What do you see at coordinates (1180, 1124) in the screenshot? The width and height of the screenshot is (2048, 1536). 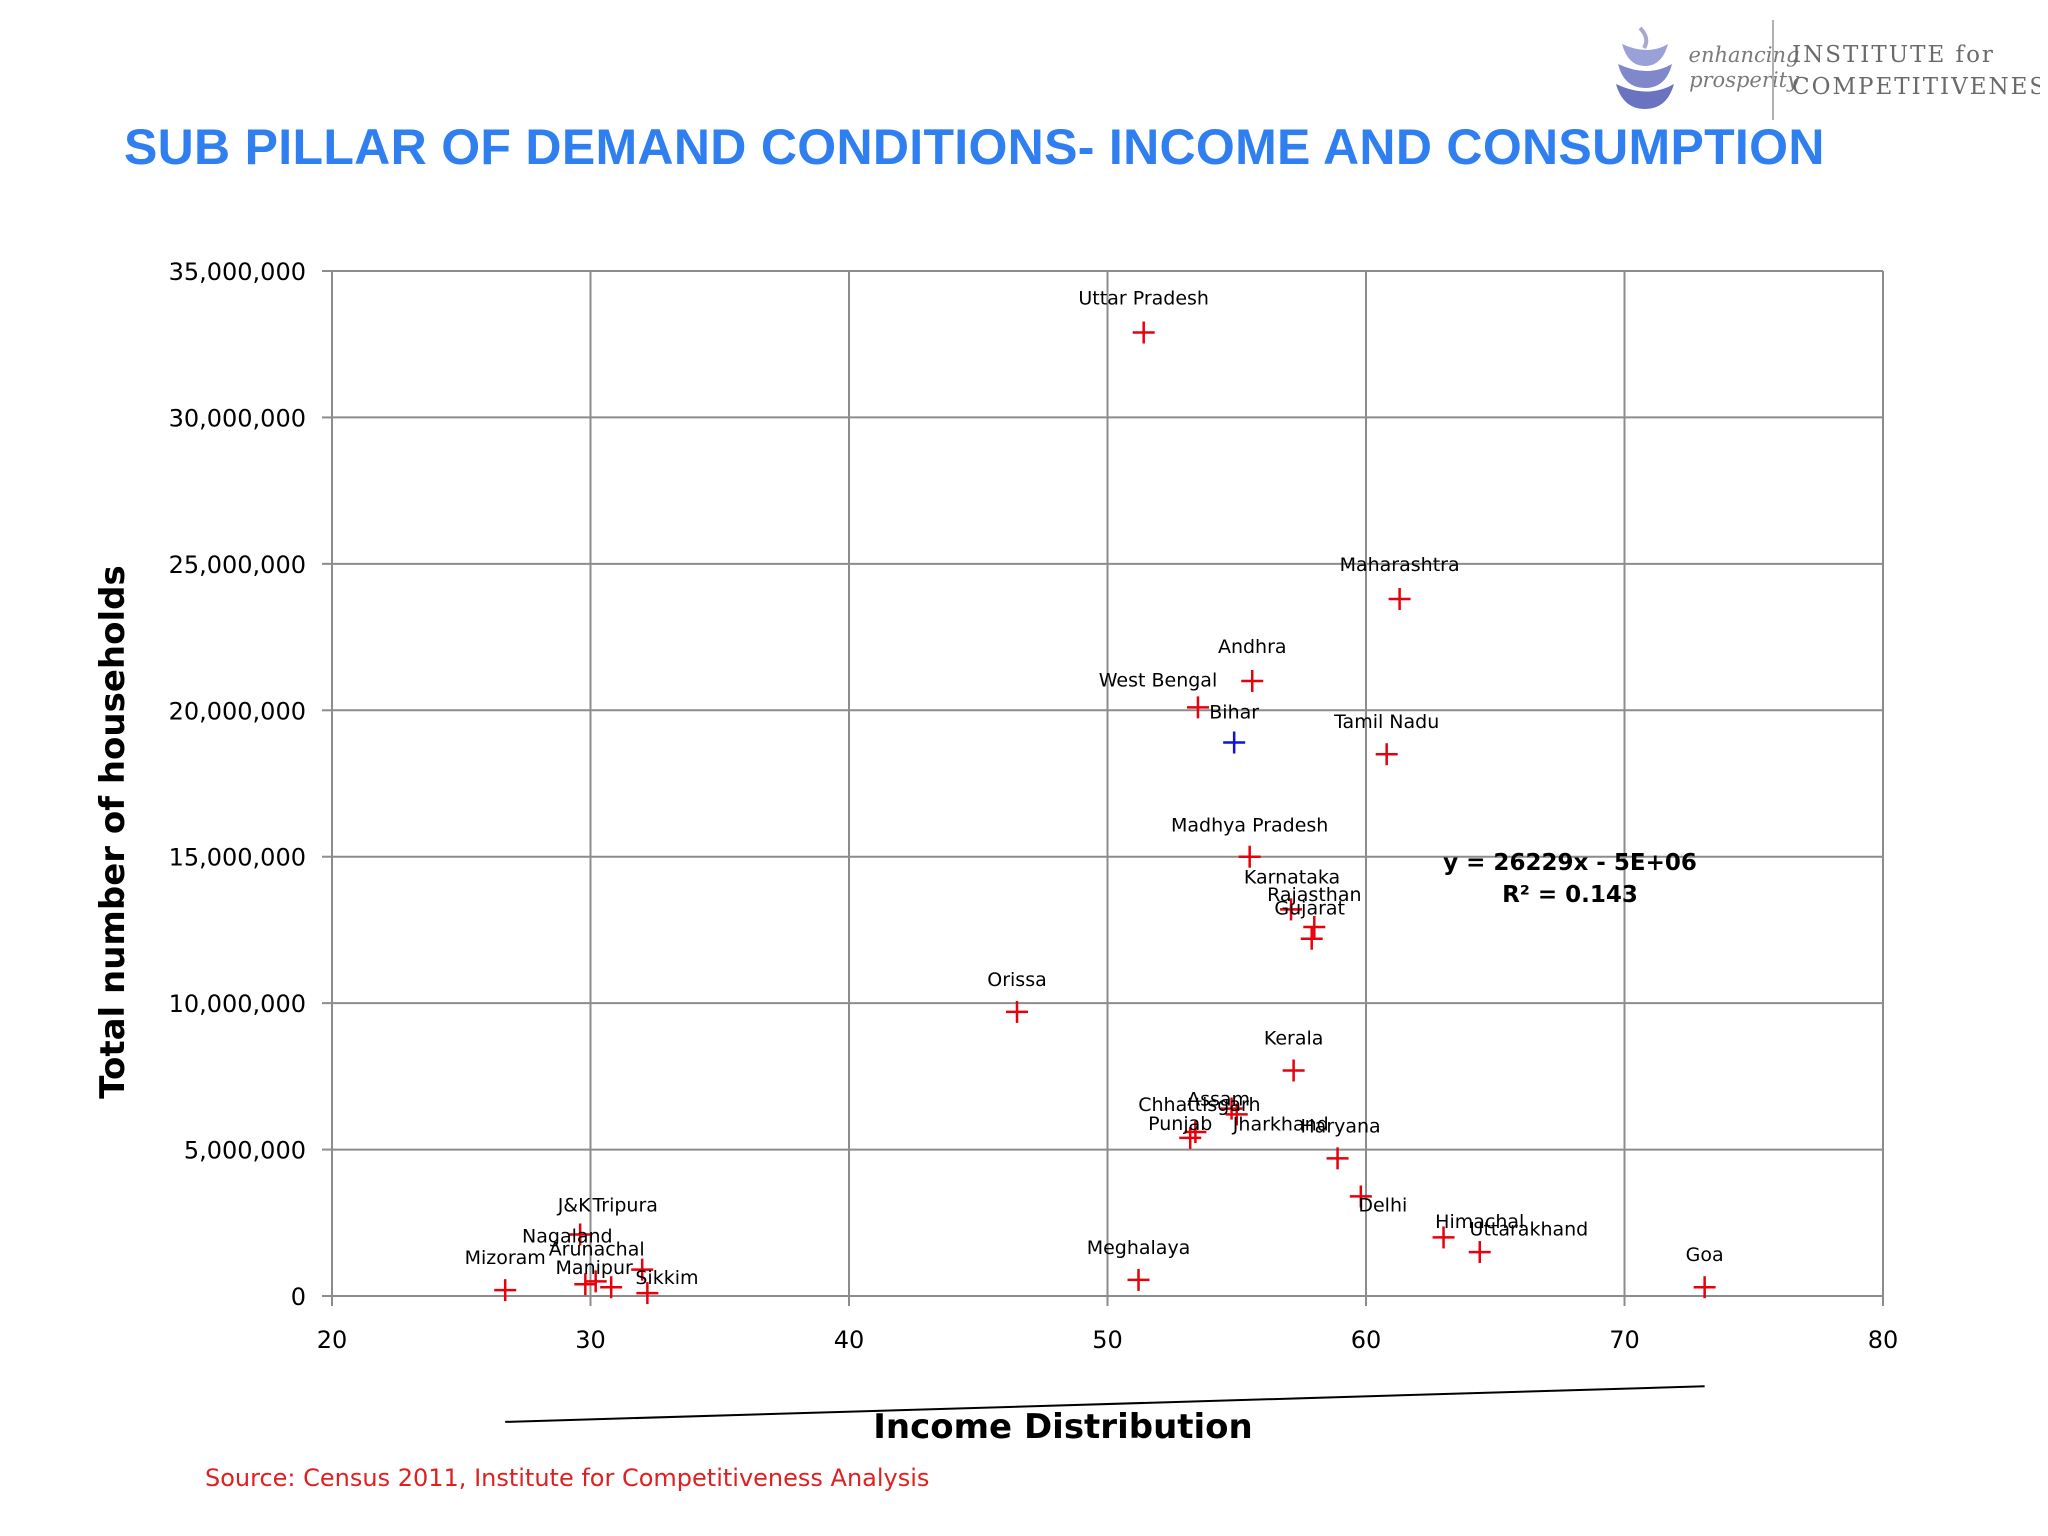 I see `point-label: Punjab` at bounding box center [1180, 1124].